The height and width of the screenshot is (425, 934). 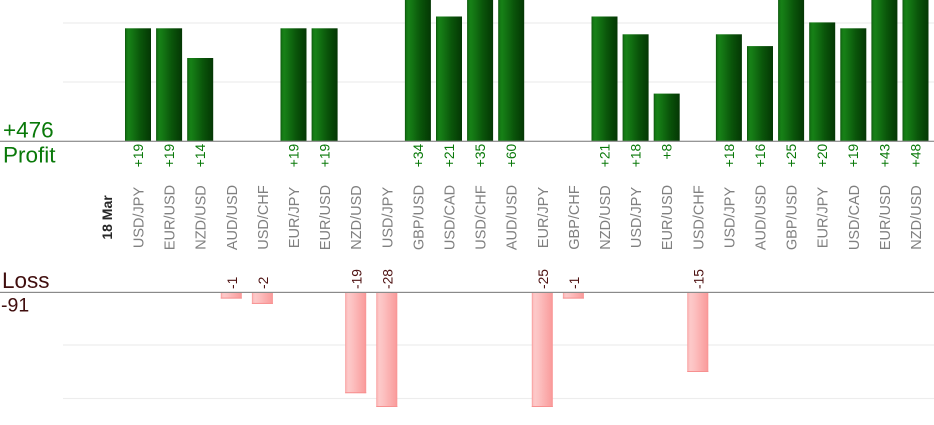 What do you see at coordinates (263, 283) in the screenshot?
I see `svg-text: -2` at bounding box center [263, 283].